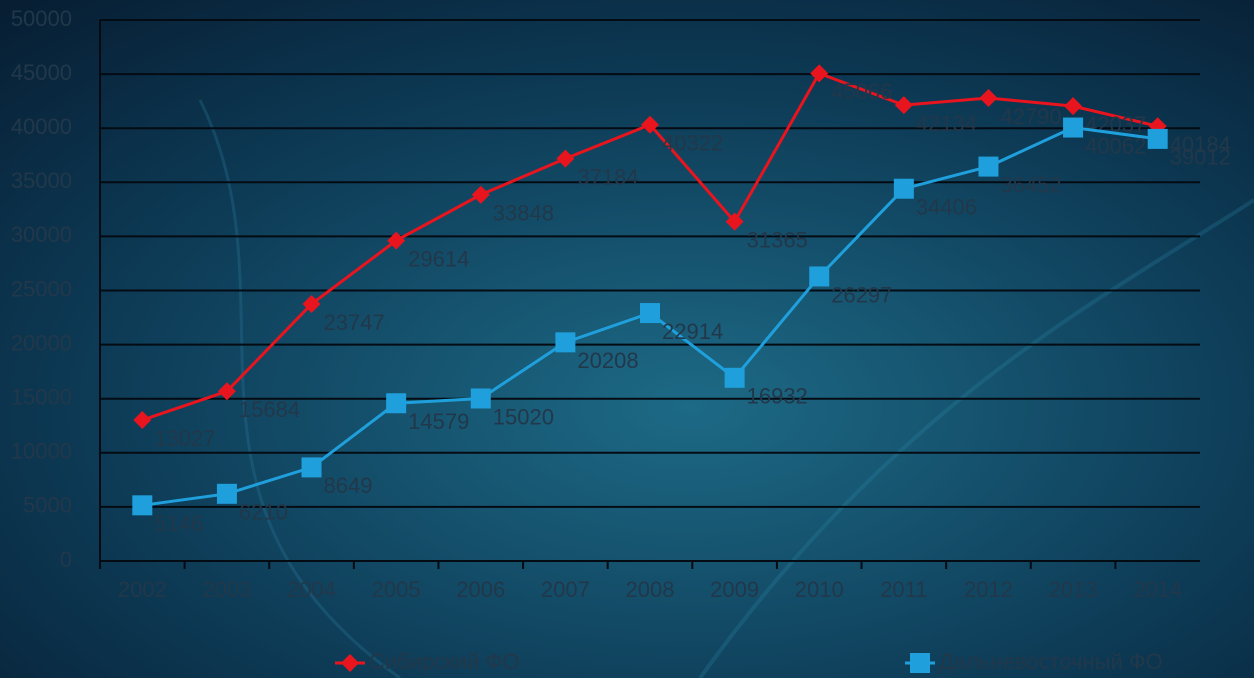  I want to click on x-tick-label: 2009, so click(734, 589).